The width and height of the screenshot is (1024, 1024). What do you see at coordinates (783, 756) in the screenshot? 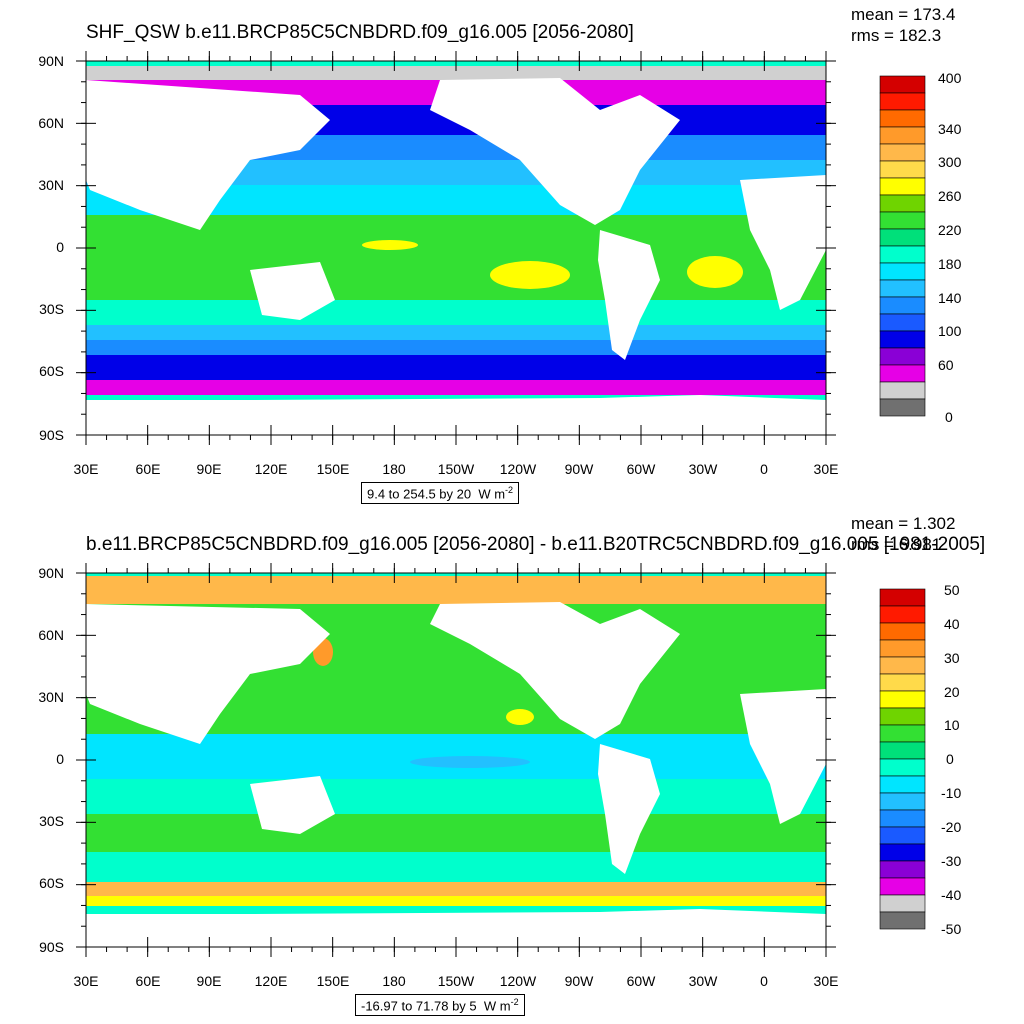
I see `africa-land` at bounding box center [783, 756].